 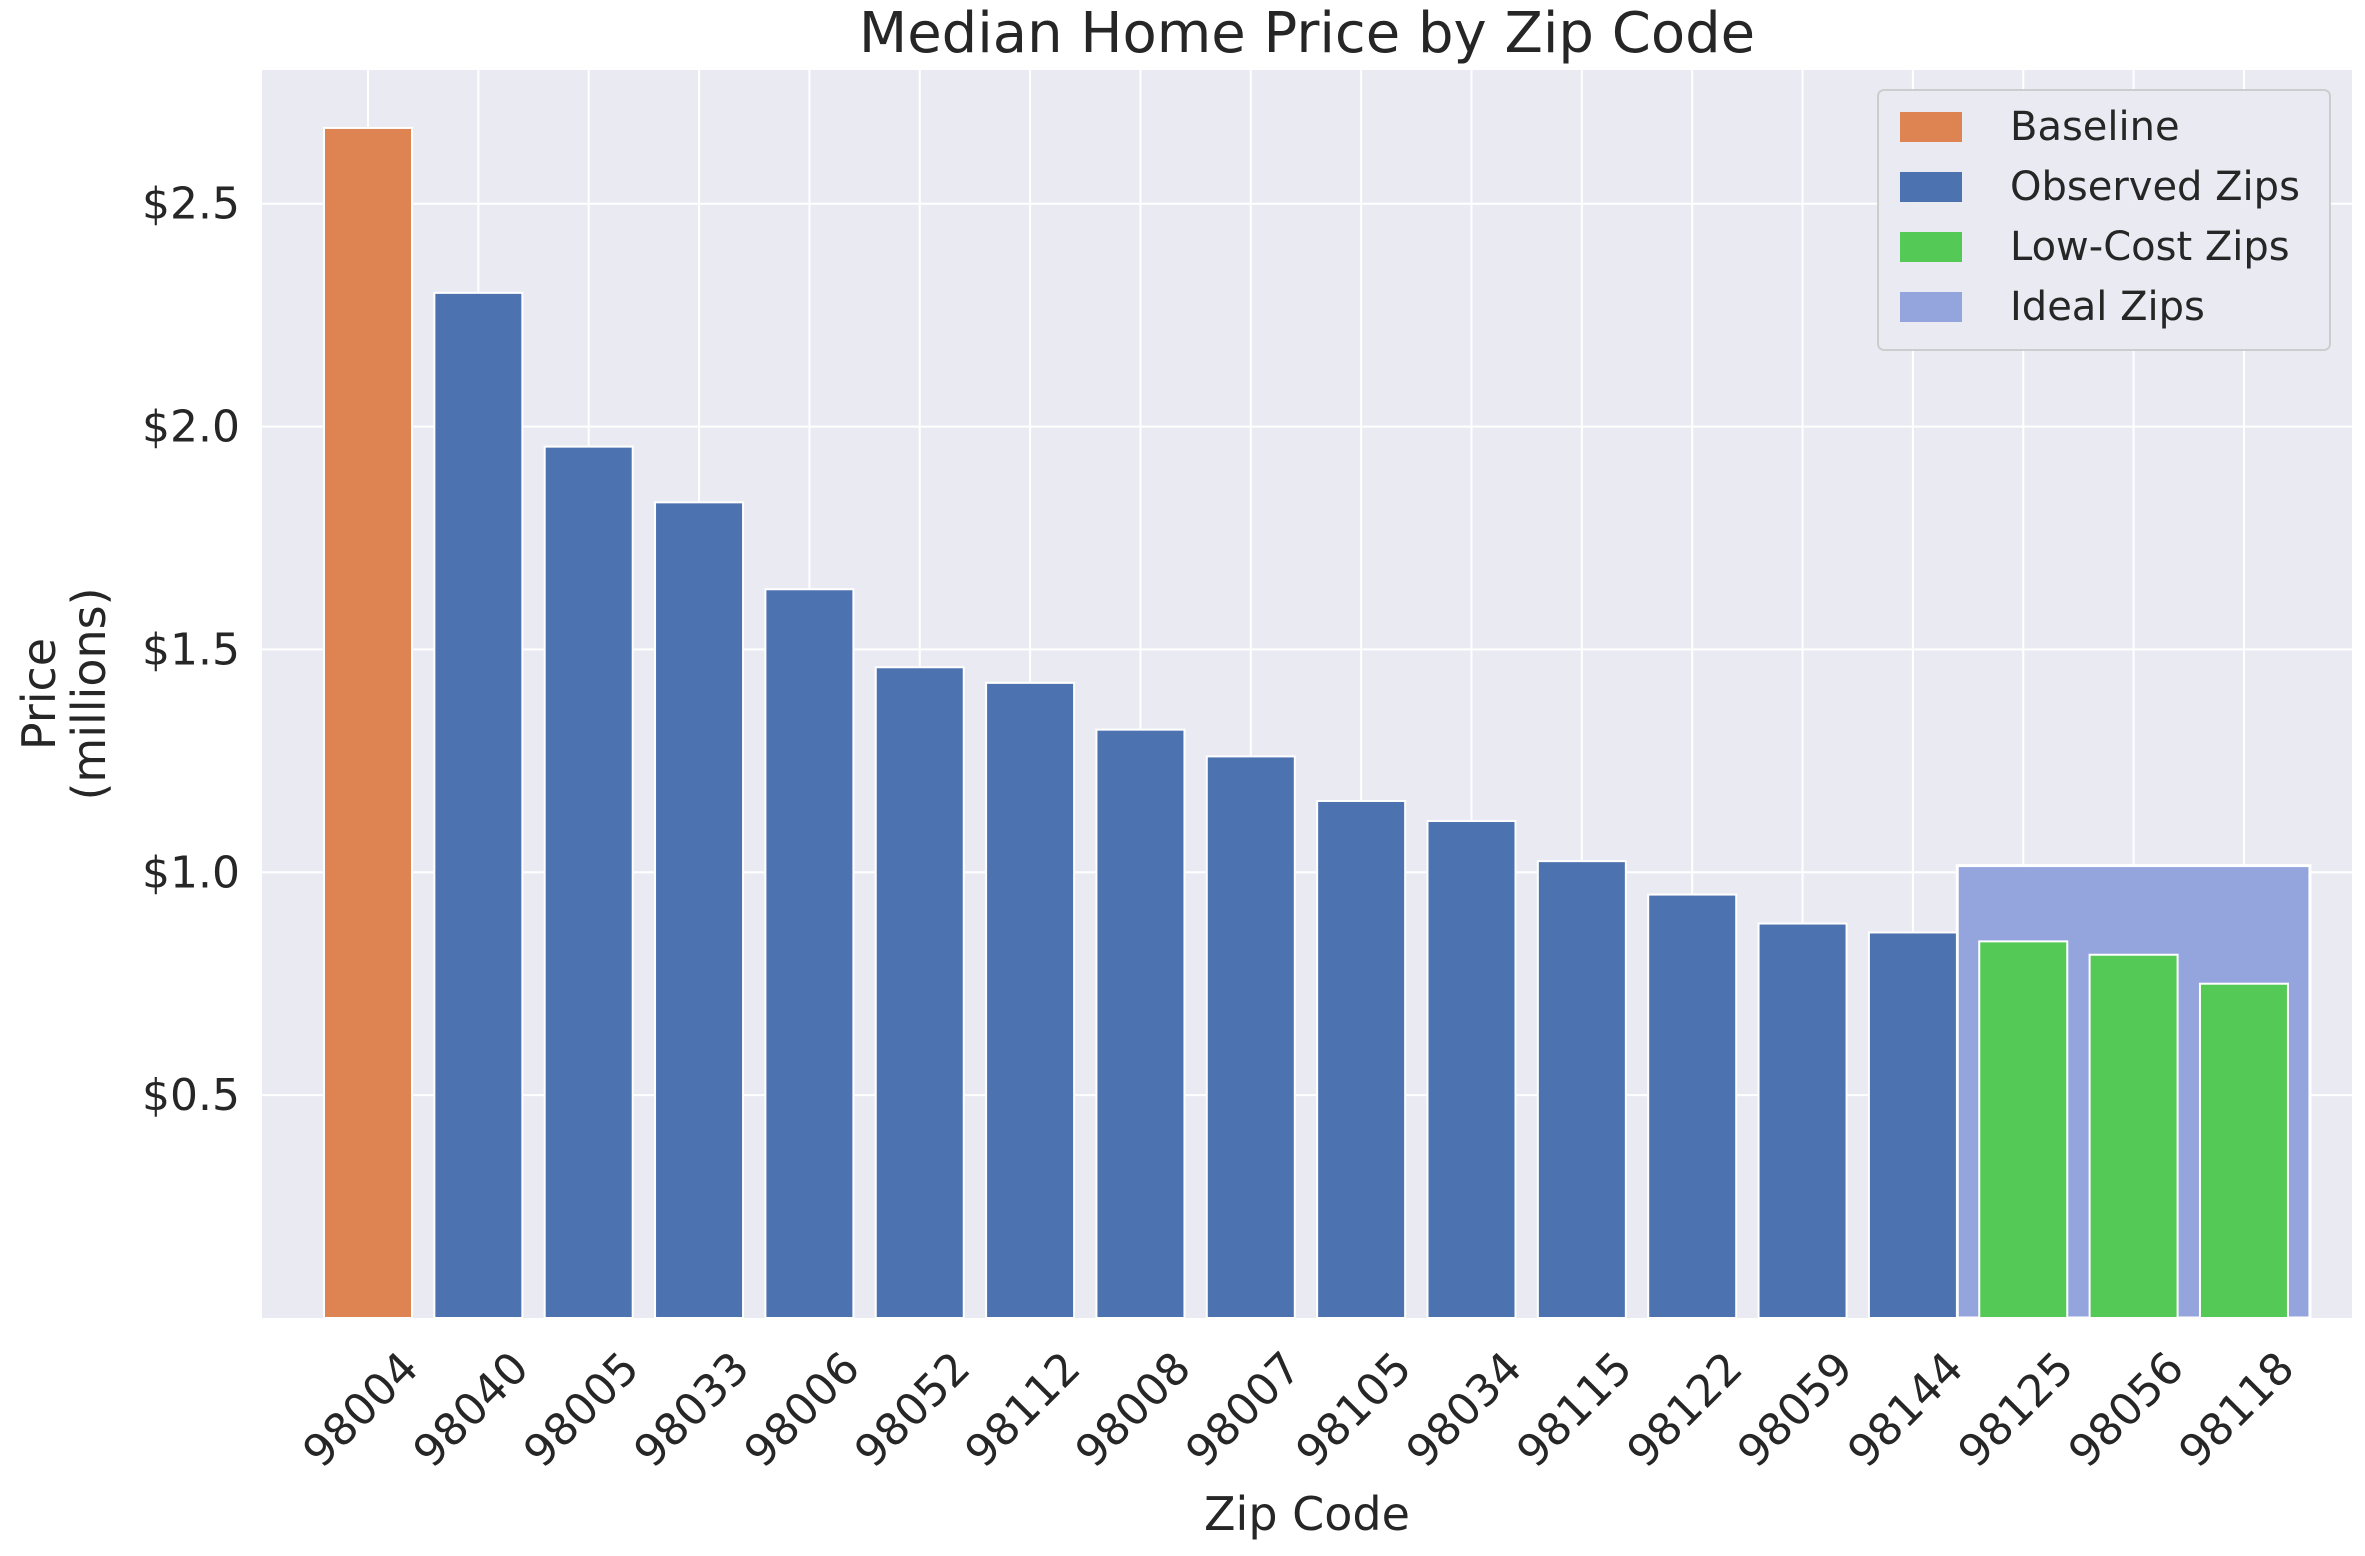 I want to click on x-axis-label: Zip Code, so click(x=1307, y=1514).